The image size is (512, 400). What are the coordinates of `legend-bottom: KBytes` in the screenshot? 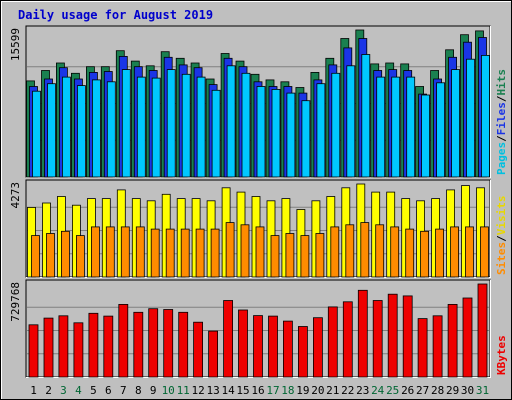 It's located at (501, 355).